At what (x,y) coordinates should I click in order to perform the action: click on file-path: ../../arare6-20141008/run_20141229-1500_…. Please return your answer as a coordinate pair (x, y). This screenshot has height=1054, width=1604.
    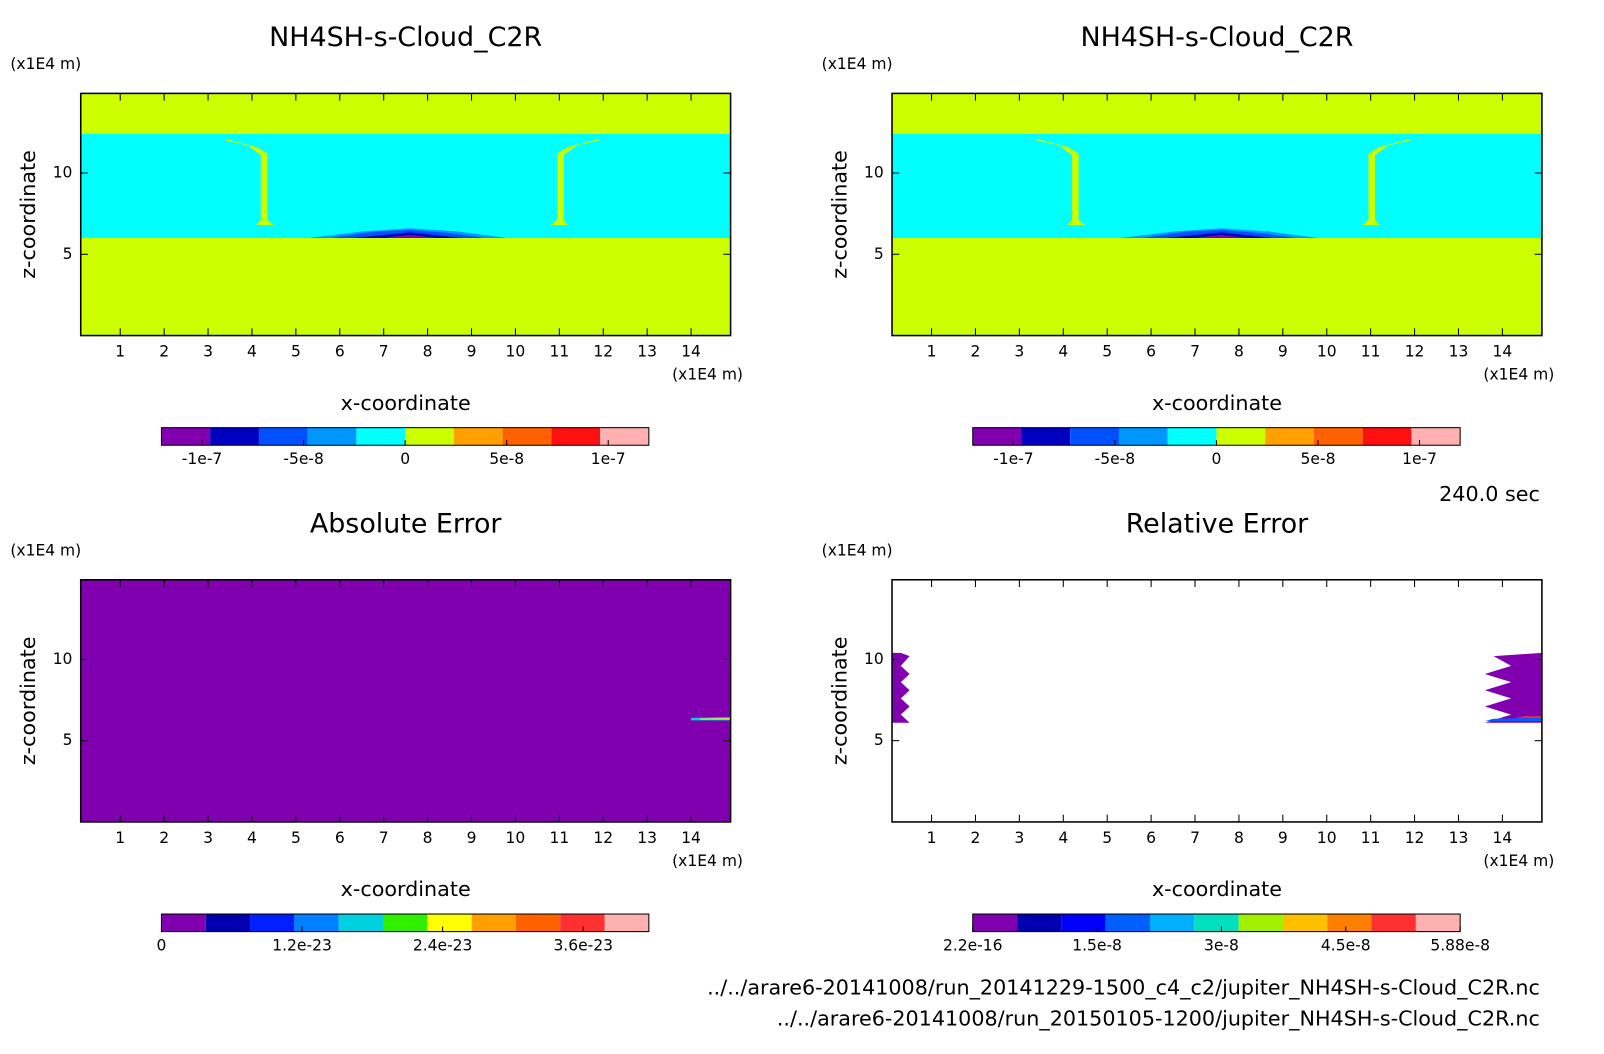
    Looking at the image, I should click on (1123, 988).